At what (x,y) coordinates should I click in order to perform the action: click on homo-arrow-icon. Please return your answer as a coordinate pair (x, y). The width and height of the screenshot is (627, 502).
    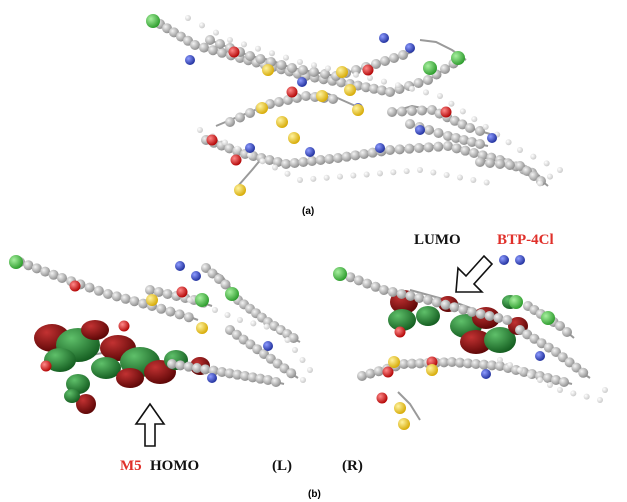
    Looking at the image, I should click on (150, 424).